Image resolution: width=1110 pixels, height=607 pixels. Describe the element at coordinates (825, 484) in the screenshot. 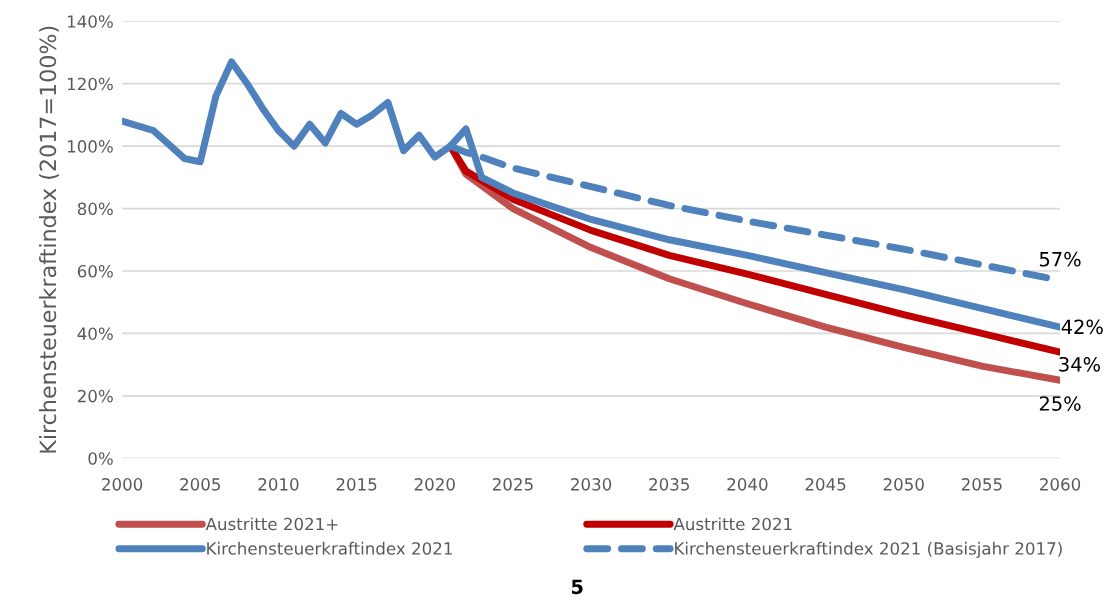

I see `x-tick-label: 2045` at that location.